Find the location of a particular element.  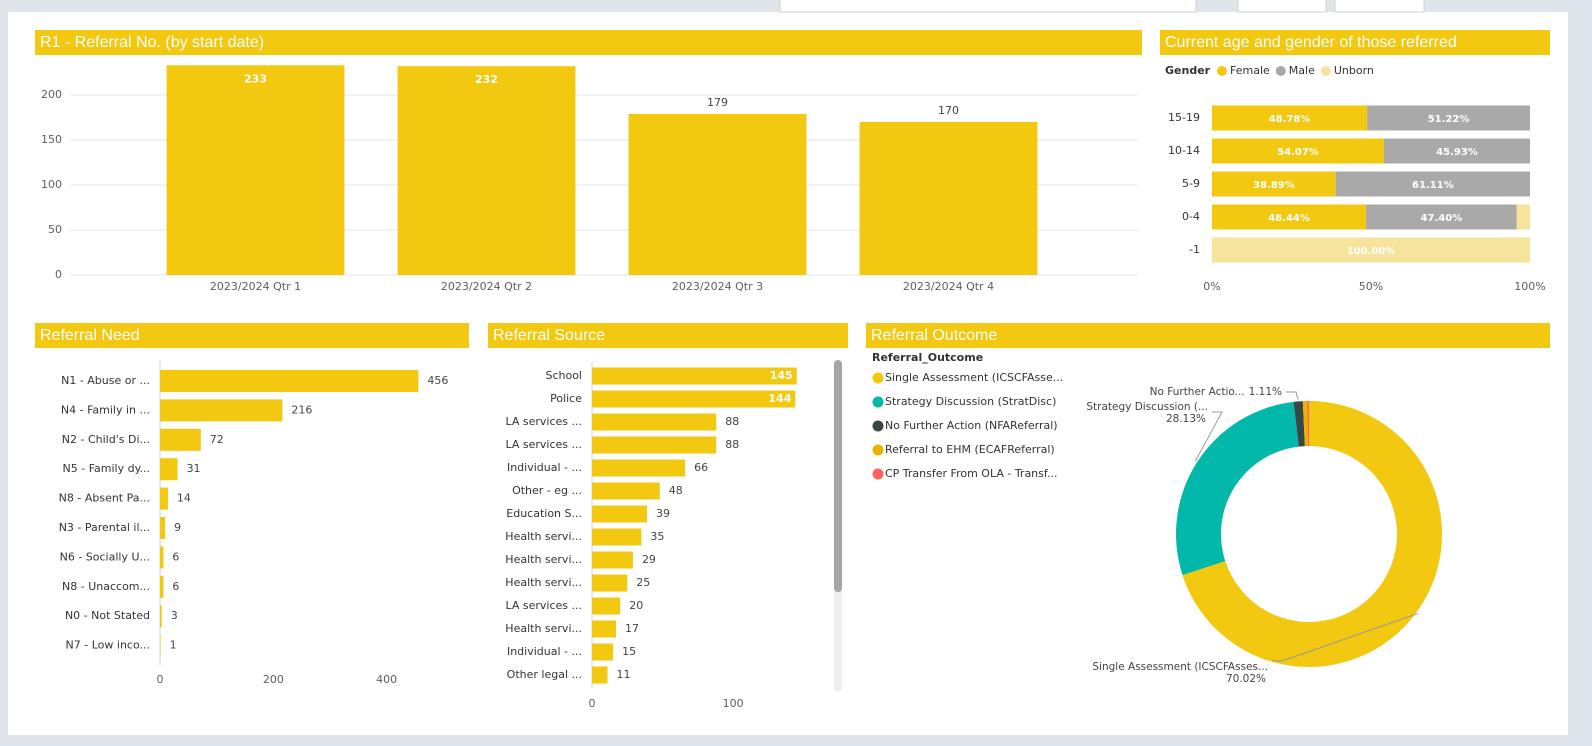

data-label: 14 is located at coordinates (184, 498).